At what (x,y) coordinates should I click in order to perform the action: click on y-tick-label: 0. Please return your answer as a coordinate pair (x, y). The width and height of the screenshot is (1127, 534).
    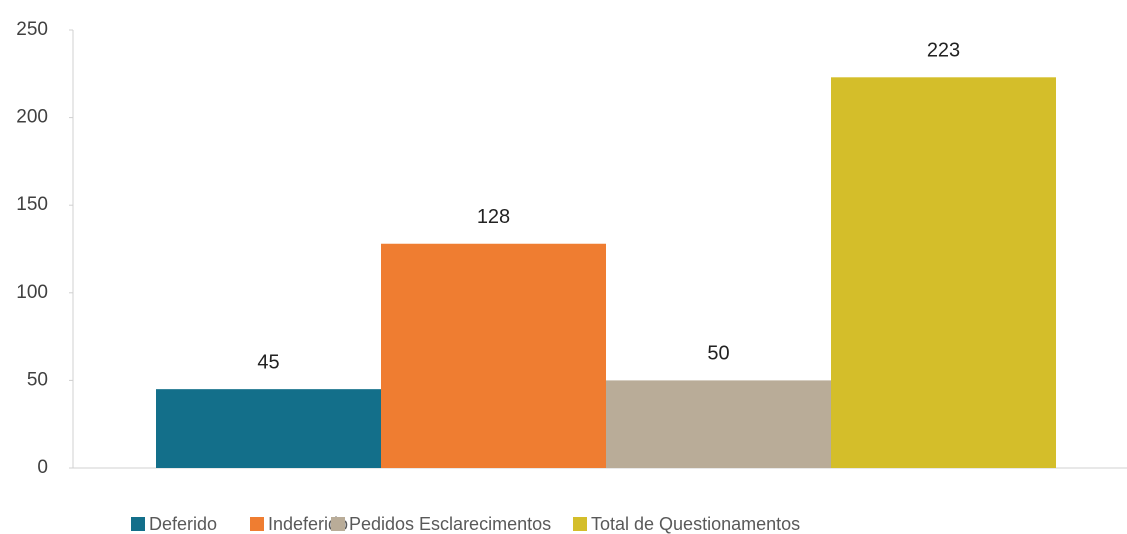
    Looking at the image, I should click on (42, 467).